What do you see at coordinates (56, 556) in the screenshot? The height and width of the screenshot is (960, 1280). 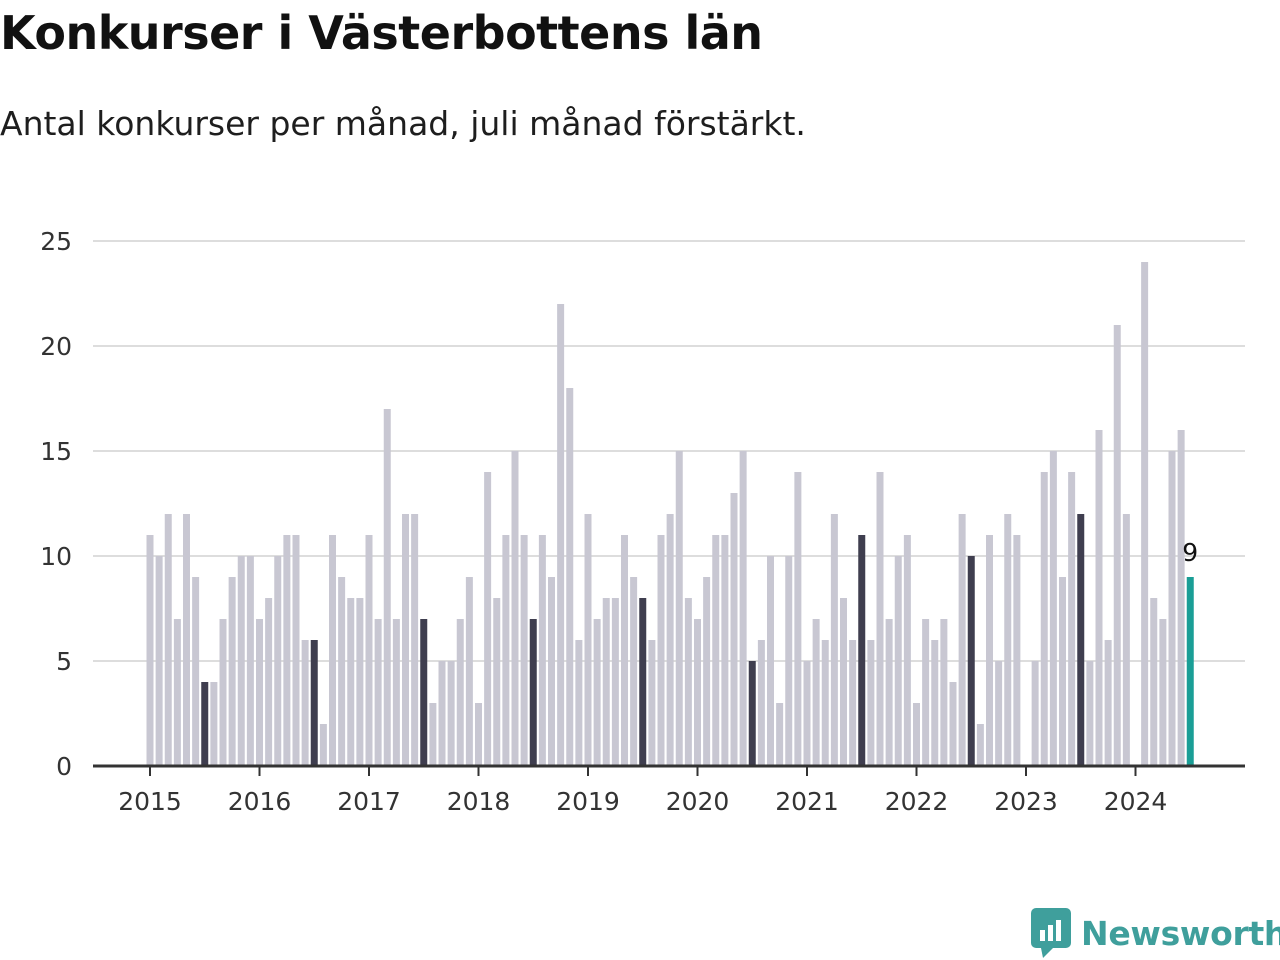 I see `y-tick-label: 10` at bounding box center [56, 556].